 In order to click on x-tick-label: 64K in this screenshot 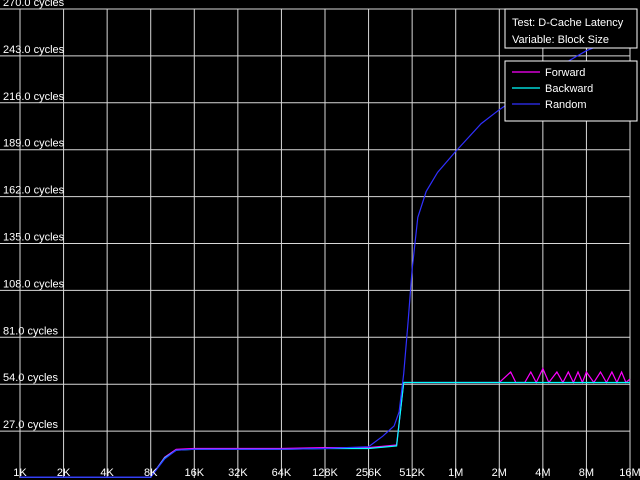, I will do `click(282, 473)`.